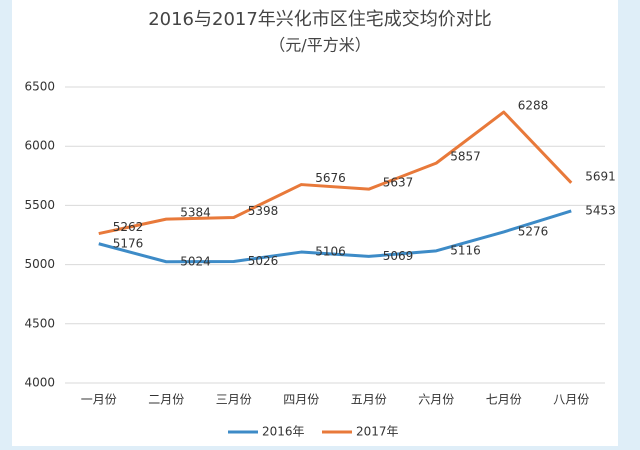 The height and width of the screenshot is (450, 640). Describe the element at coordinates (195, 213) in the screenshot. I see `data-label: 5384` at that location.